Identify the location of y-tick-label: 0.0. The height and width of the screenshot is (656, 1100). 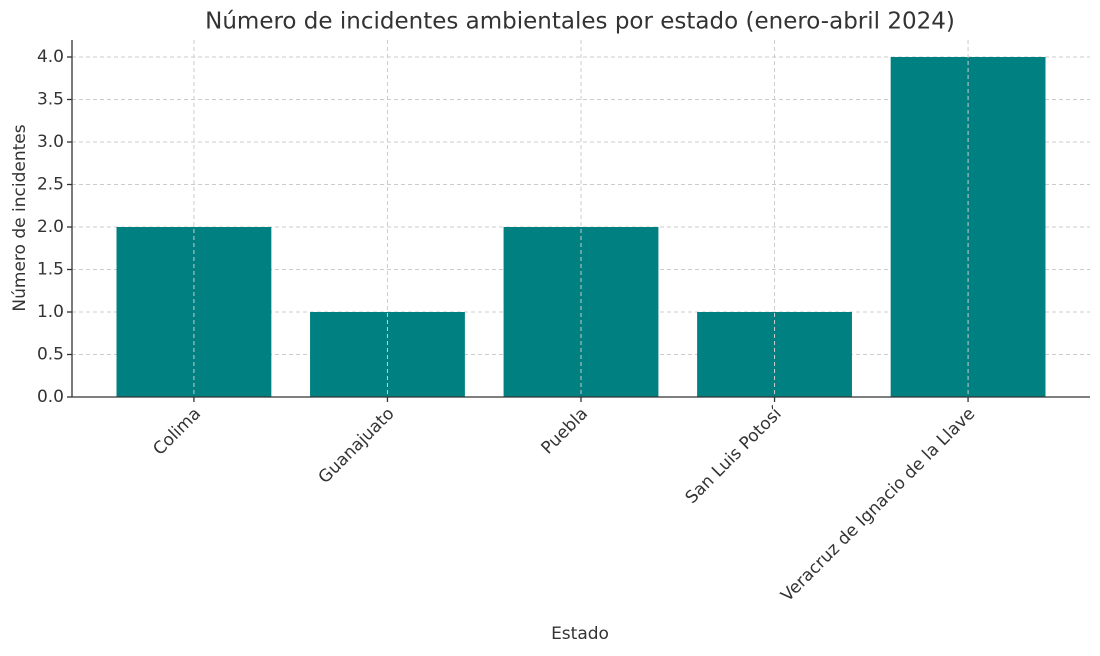
(50, 397).